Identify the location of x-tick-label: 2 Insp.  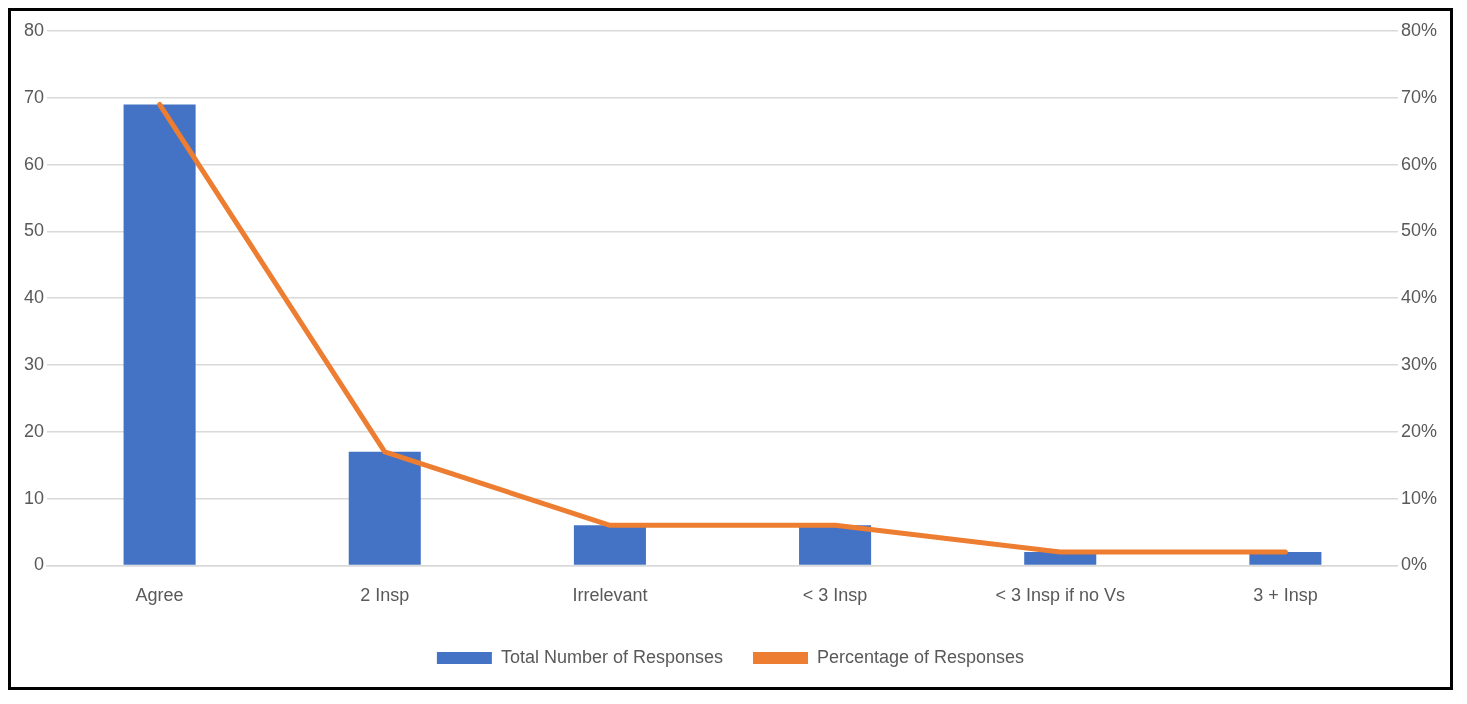
(385, 595).